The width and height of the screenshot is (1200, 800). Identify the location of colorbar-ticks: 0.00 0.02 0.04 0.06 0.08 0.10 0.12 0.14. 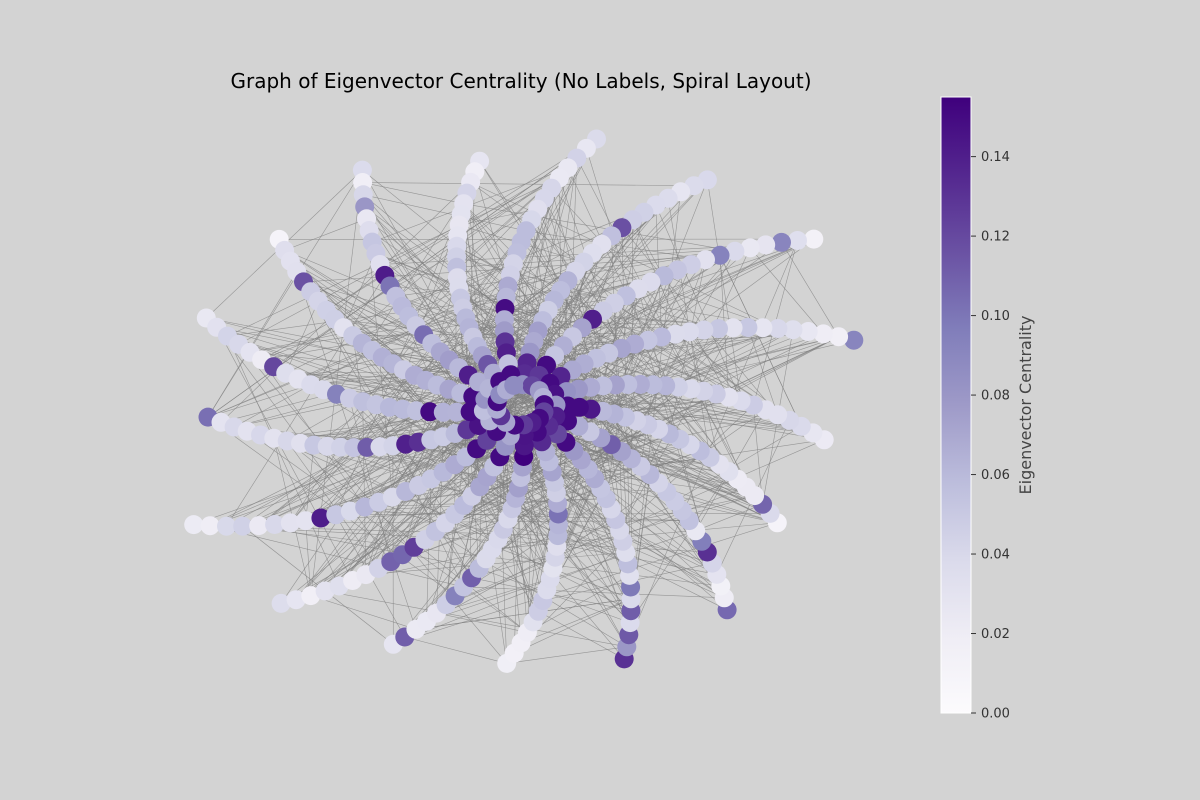
(990, 436).